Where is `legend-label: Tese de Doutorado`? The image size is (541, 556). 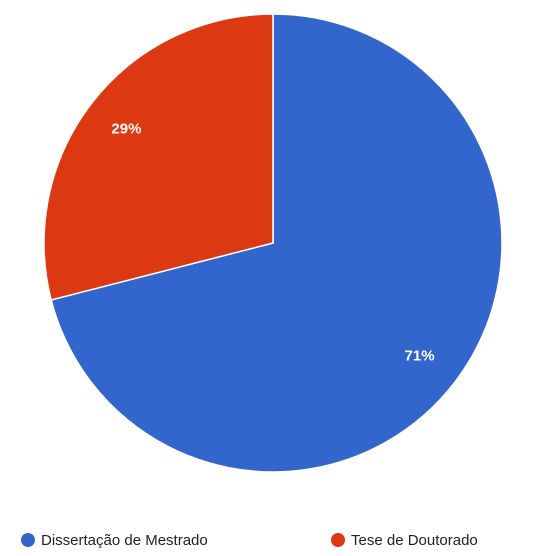
legend-label: Tese de Doutorado is located at coordinates (414, 540).